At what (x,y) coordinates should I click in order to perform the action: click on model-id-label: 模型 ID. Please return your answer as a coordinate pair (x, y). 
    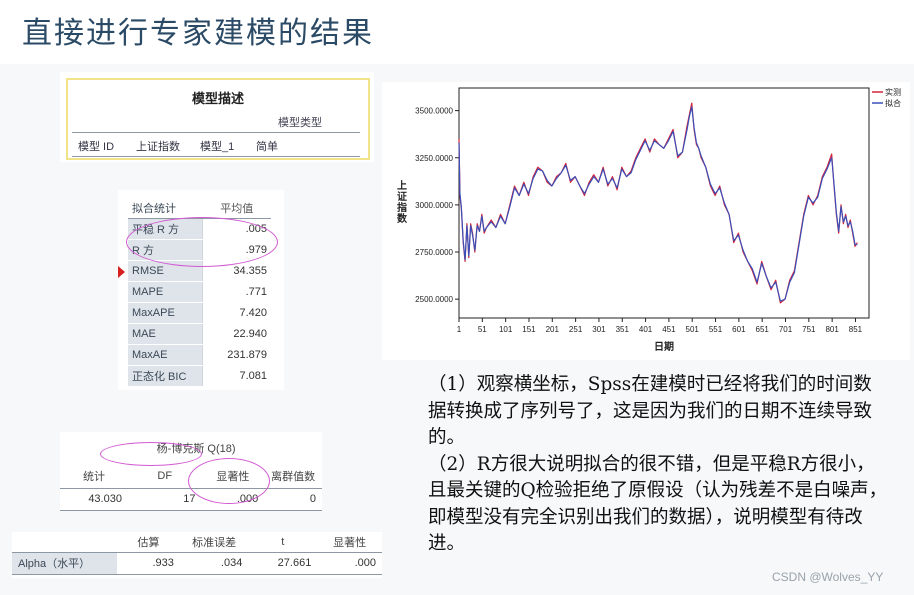
    Looking at the image, I should click on (96, 147).